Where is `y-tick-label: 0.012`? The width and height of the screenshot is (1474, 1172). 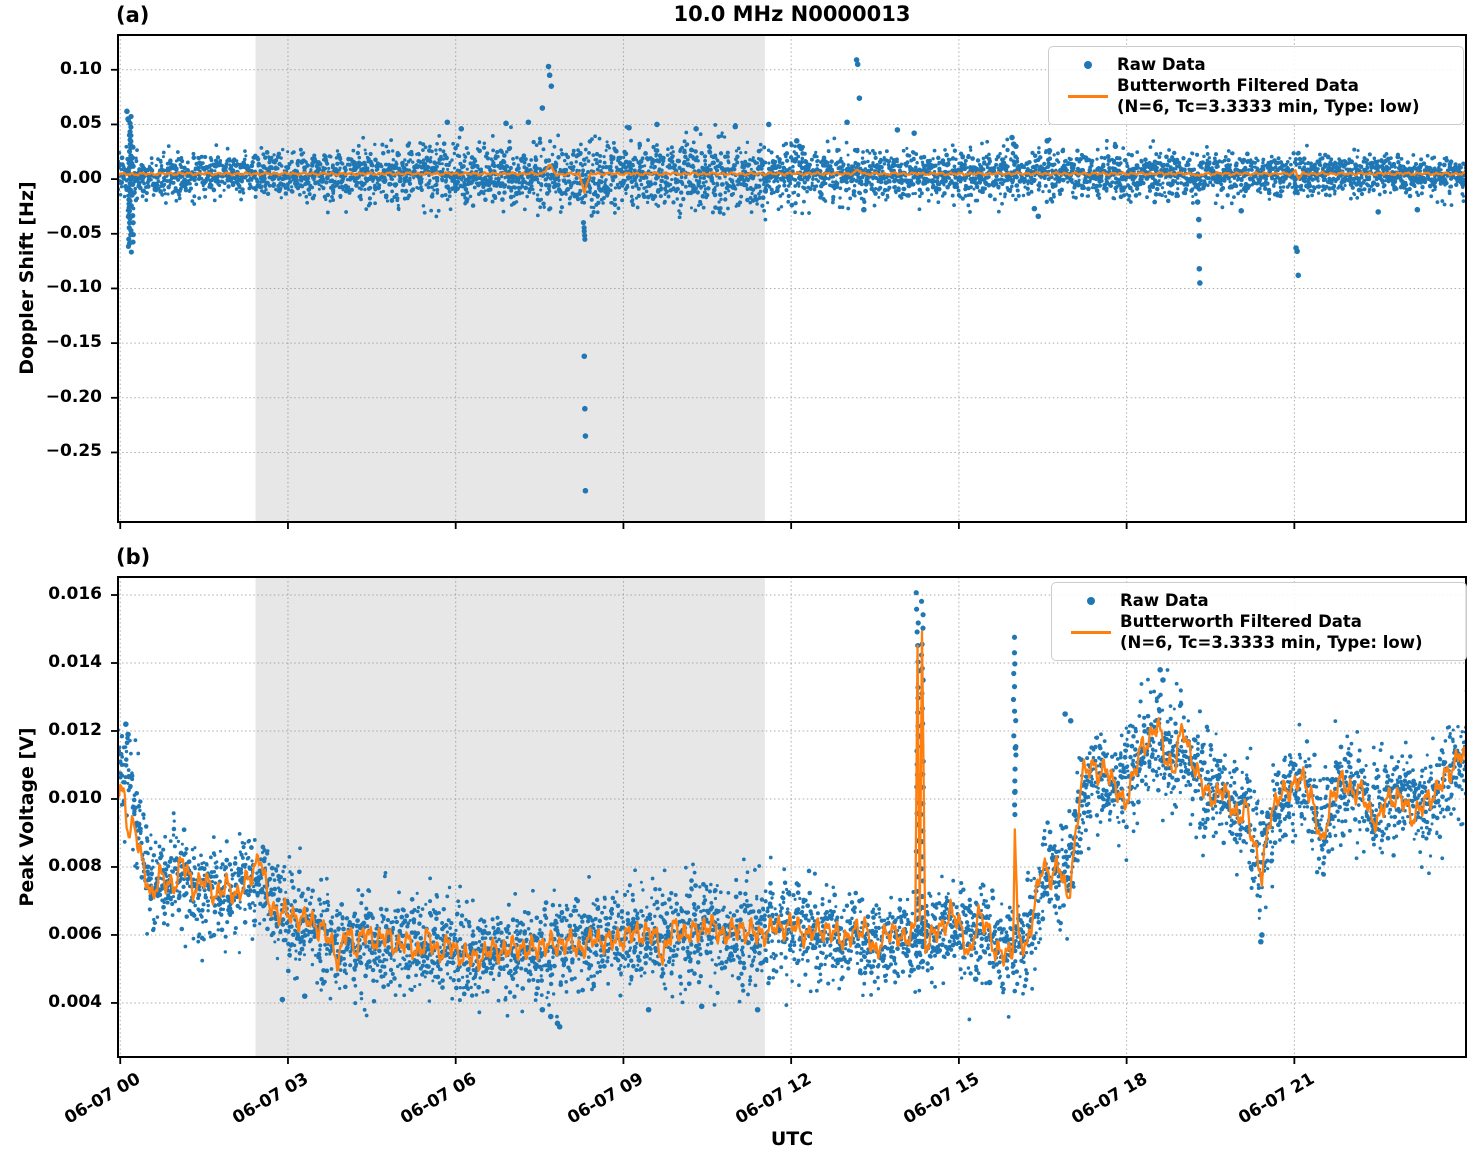 y-tick-label: 0.012 is located at coordinates (75, 729).